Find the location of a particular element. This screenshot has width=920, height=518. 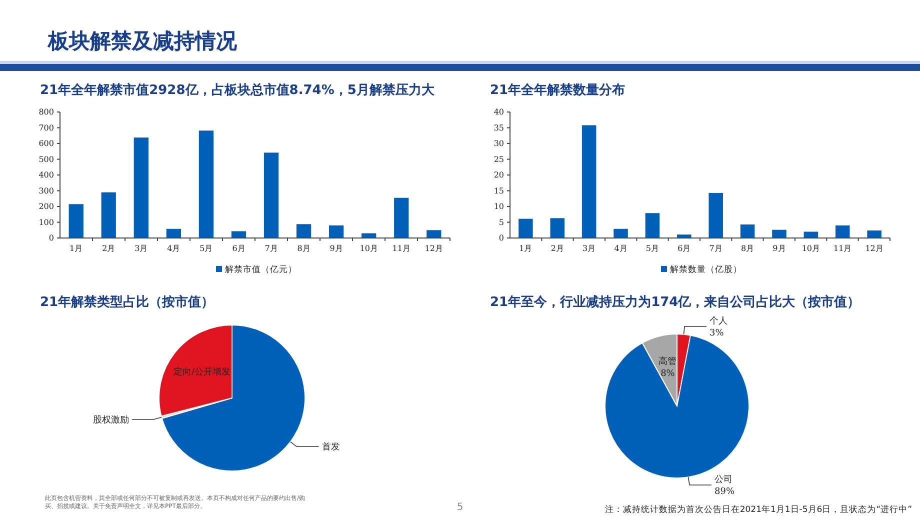

chart-title: 21年全年解禁数量分布 is located at coordinates (558, 90).